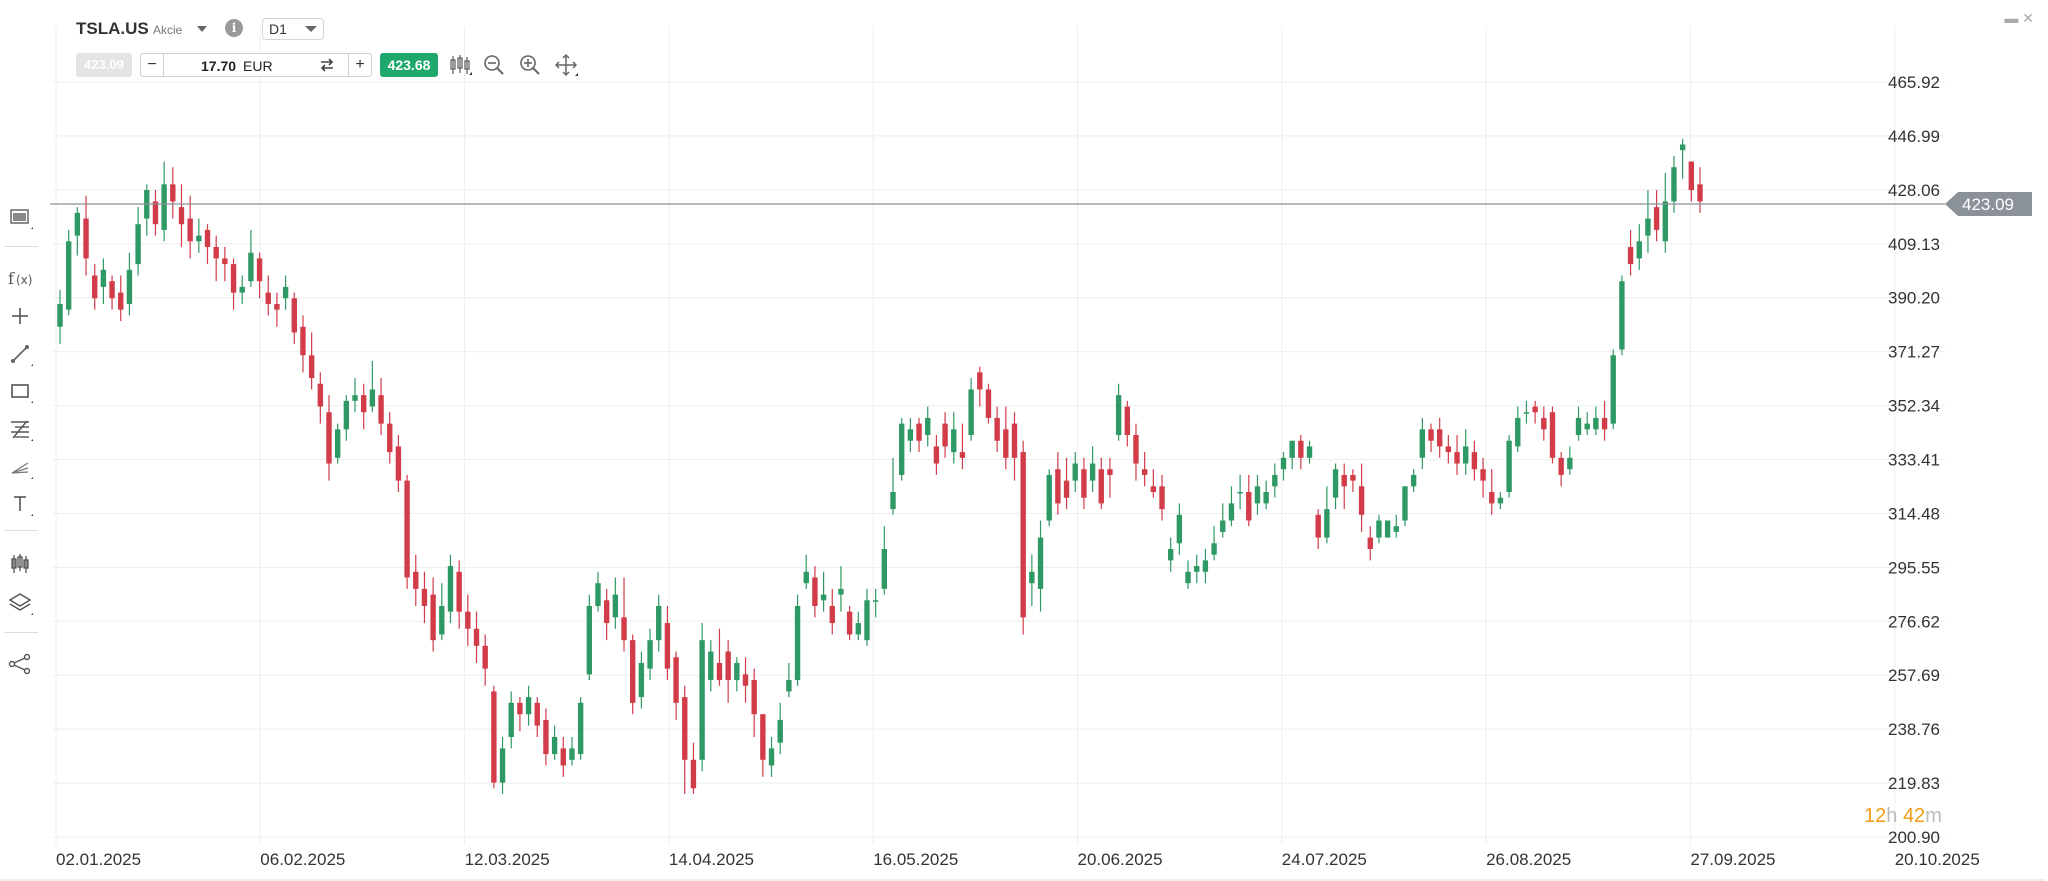 The height and width of the screenshot is (881, 2048). What do you see at coordinates (460, 65) in the screenshot?
I see `candles-icon` at bounding box center [460, 65].